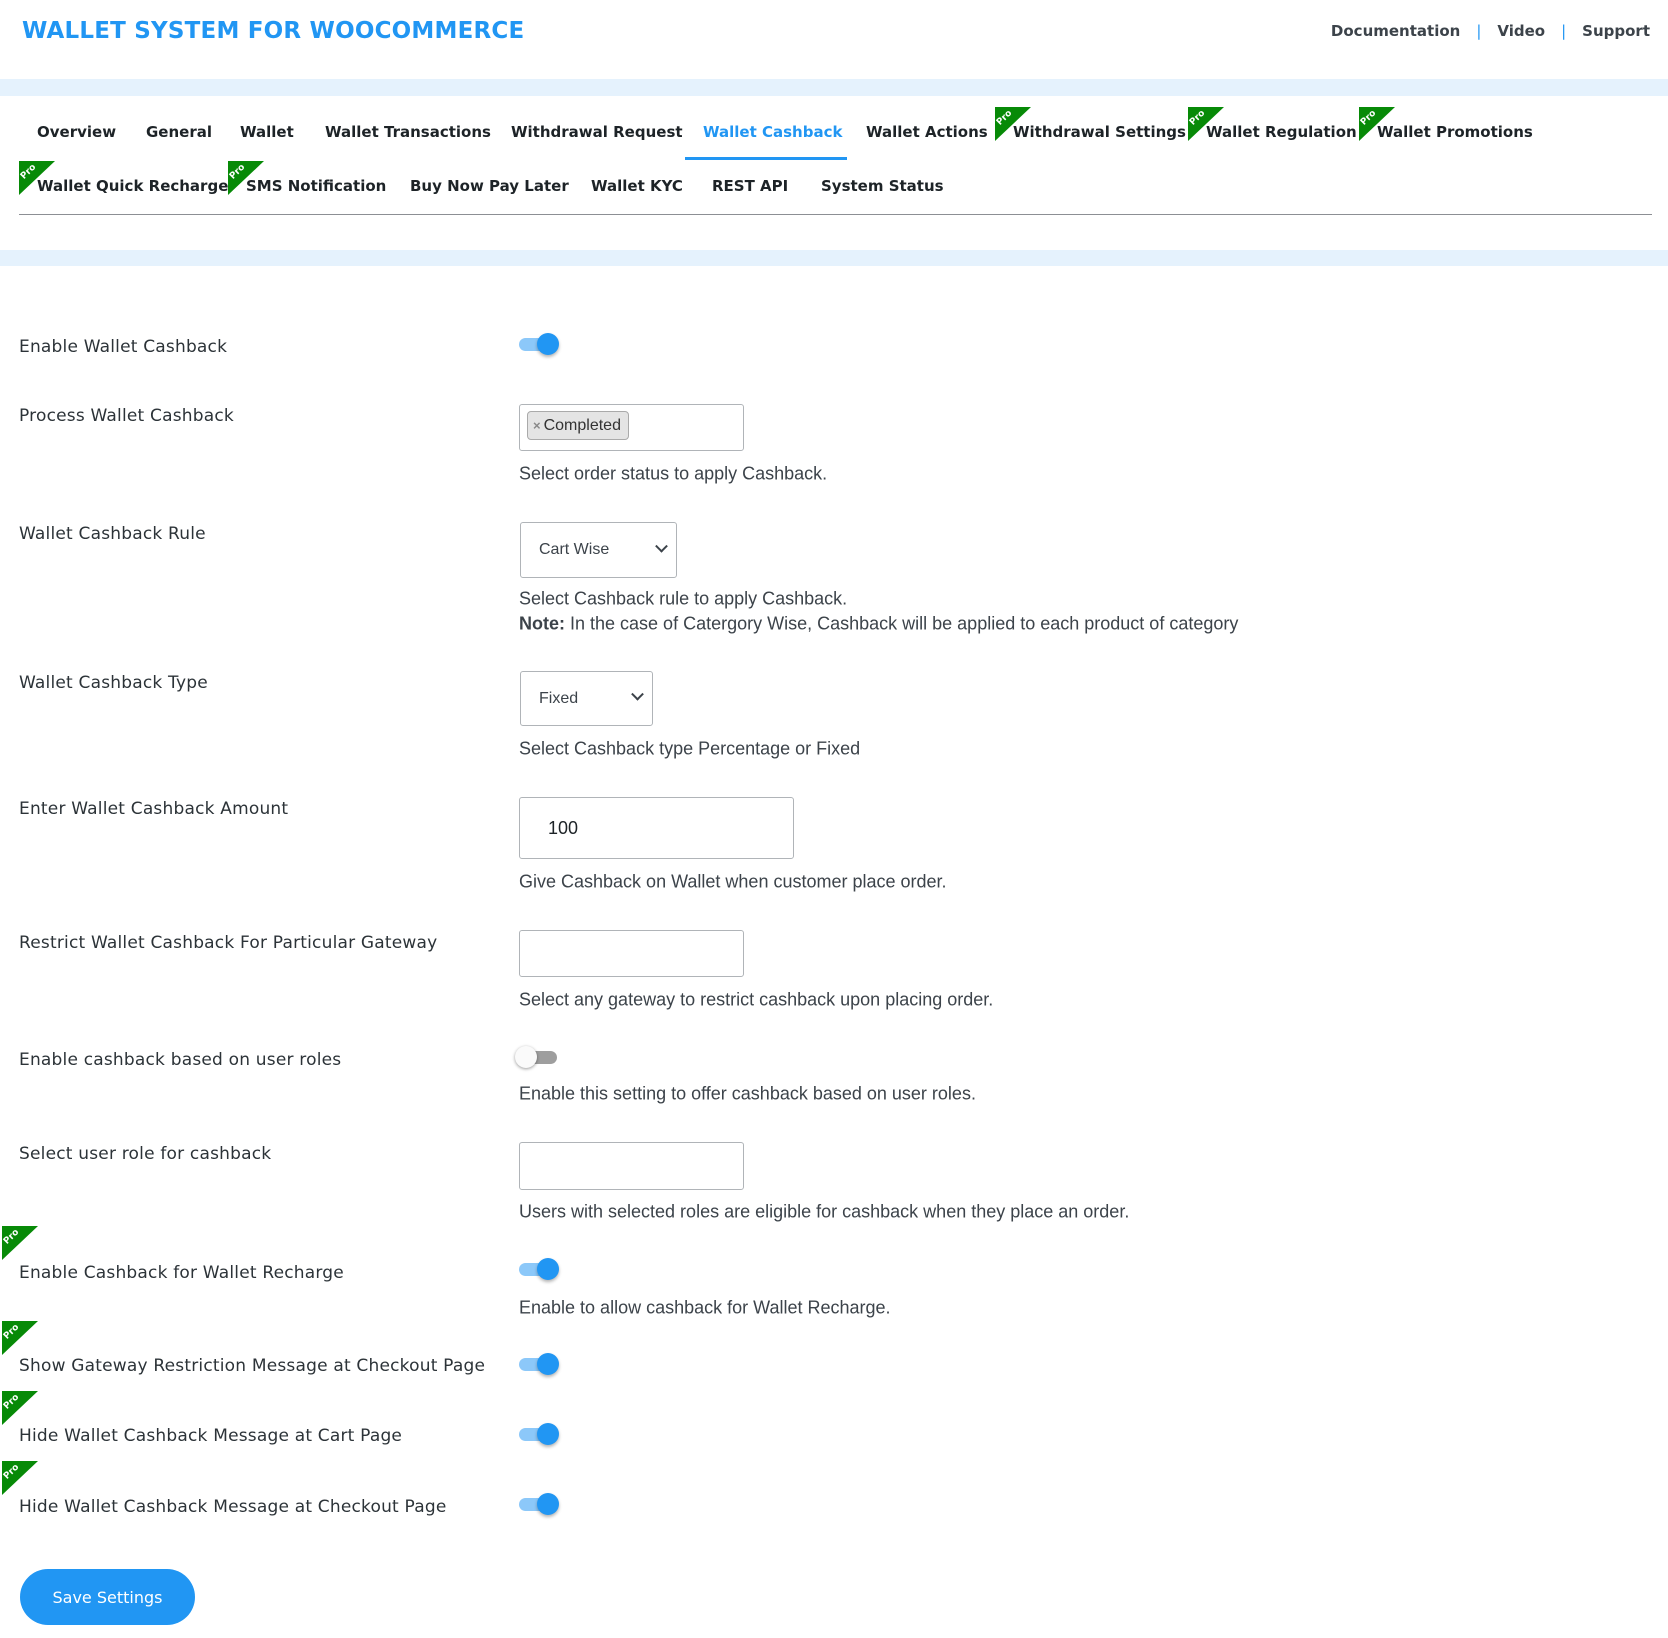  Describe the element at coordinates (835, 214) in the screenshot. I see `tabs-divider` at that location.